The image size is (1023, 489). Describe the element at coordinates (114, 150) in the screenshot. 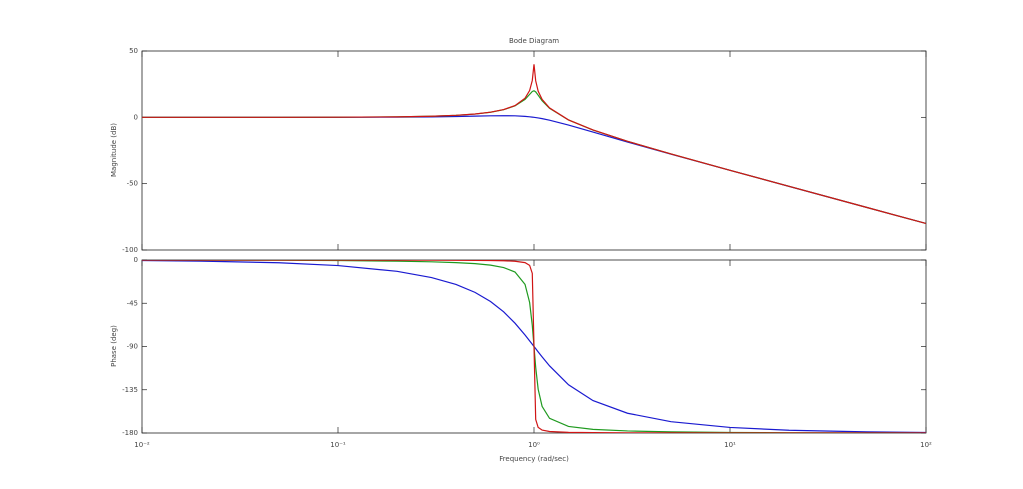

I see `y-axis-label: Magnitude (dB)` at that location.